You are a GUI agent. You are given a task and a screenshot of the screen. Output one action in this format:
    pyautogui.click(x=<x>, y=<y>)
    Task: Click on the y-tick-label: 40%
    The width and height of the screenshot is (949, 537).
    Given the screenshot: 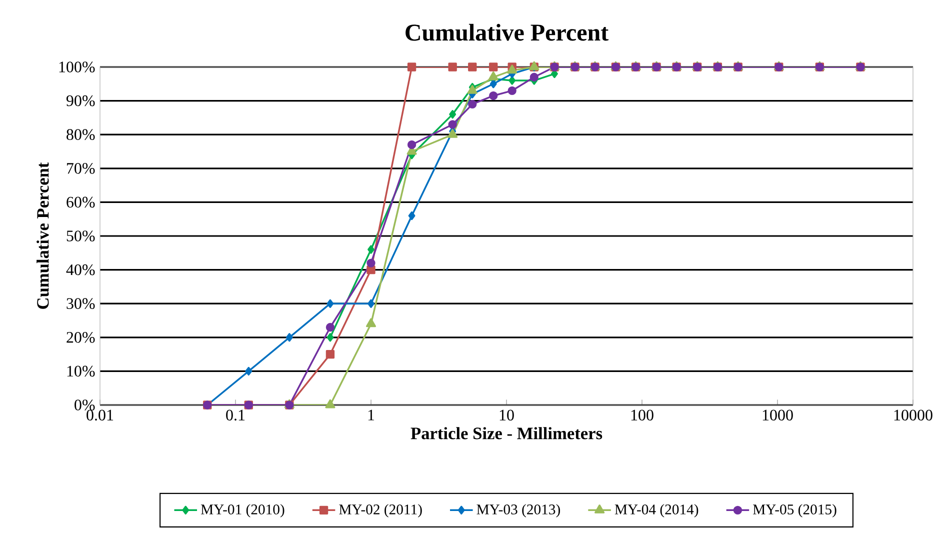 What is the action you would take?
    pyautogui.click(x=80, y=270)
    